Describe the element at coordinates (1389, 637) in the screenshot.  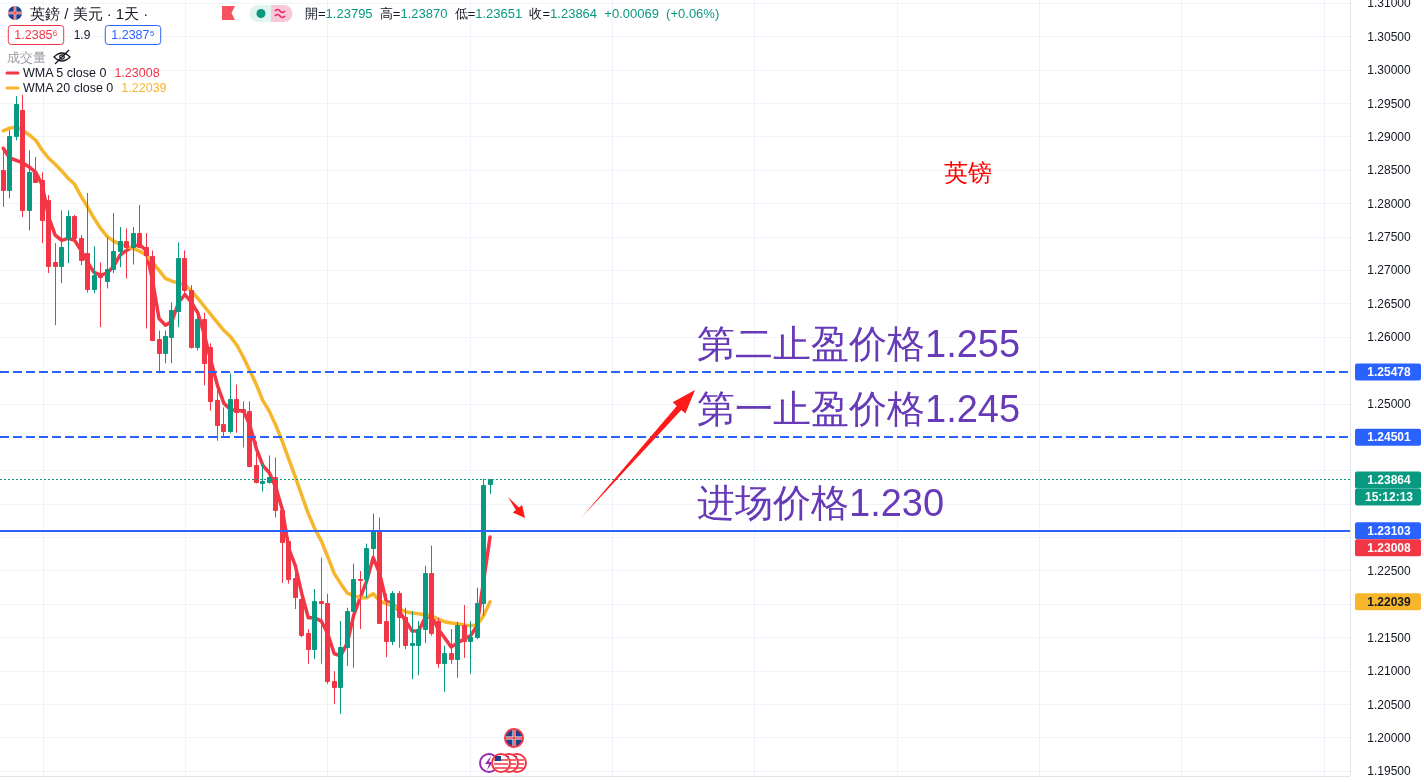
I see `y-tick-label: 1.21500` at that location.